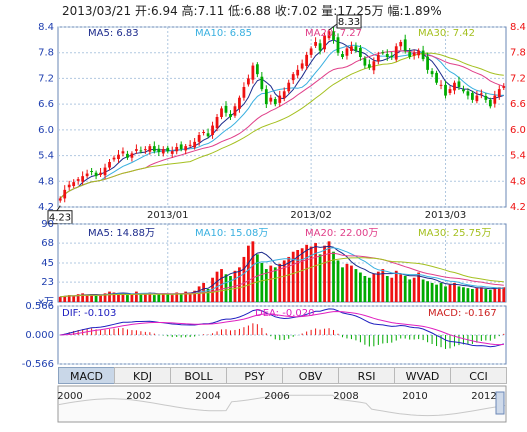  I want to click on tab-obv: OBV, so click(310, 375).